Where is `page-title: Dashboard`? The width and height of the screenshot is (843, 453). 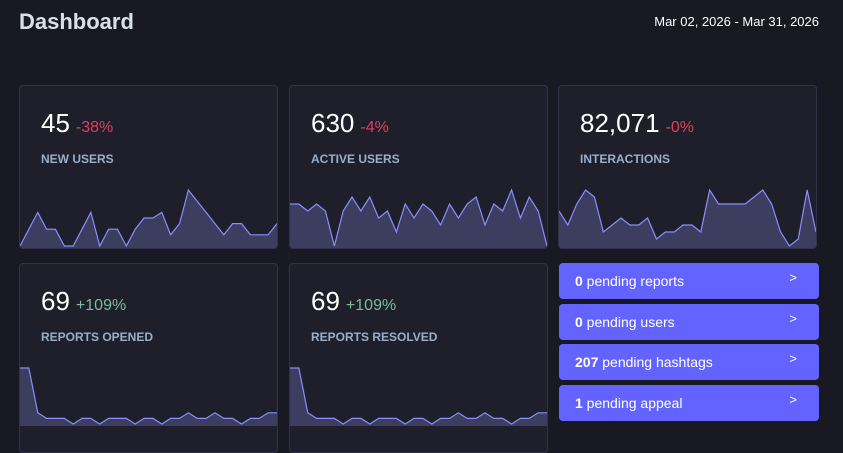 page-title: Dashboard is located at coordinates (76, 21).